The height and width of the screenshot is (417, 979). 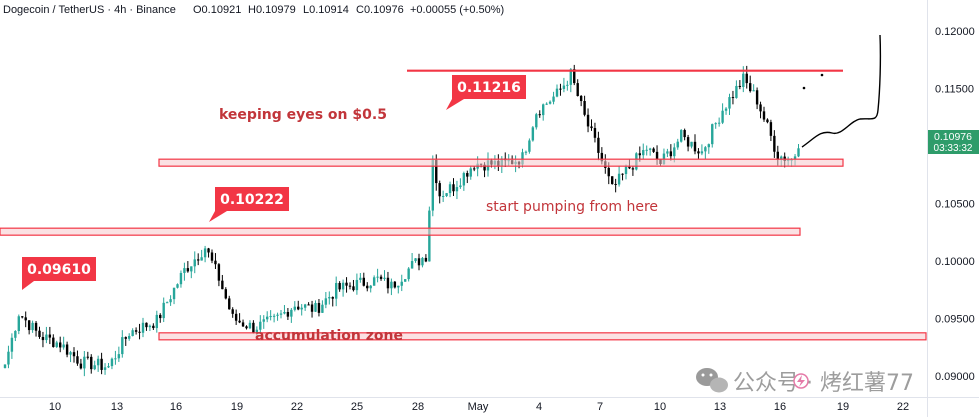 What do you see at coordinates (953, 142) in the screenshot?
I see `price-tag-box` at bounding box center [953, 142].